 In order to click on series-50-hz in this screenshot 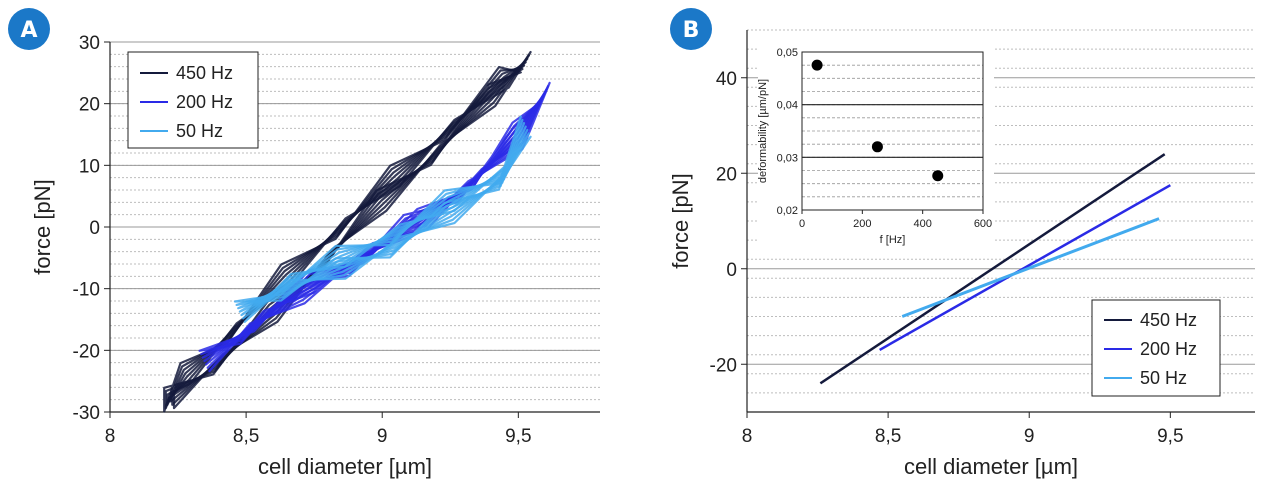, I will do `click(382, 219)`.